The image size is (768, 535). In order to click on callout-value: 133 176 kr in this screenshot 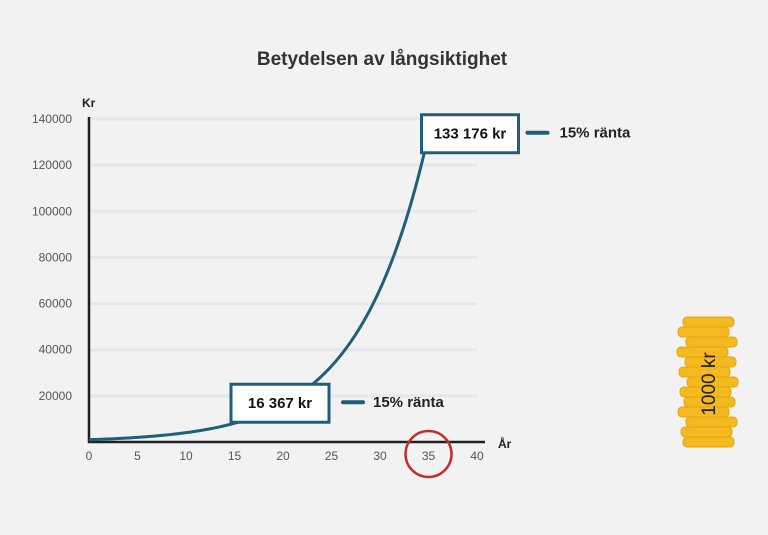, I will do `click(470, 134)`.